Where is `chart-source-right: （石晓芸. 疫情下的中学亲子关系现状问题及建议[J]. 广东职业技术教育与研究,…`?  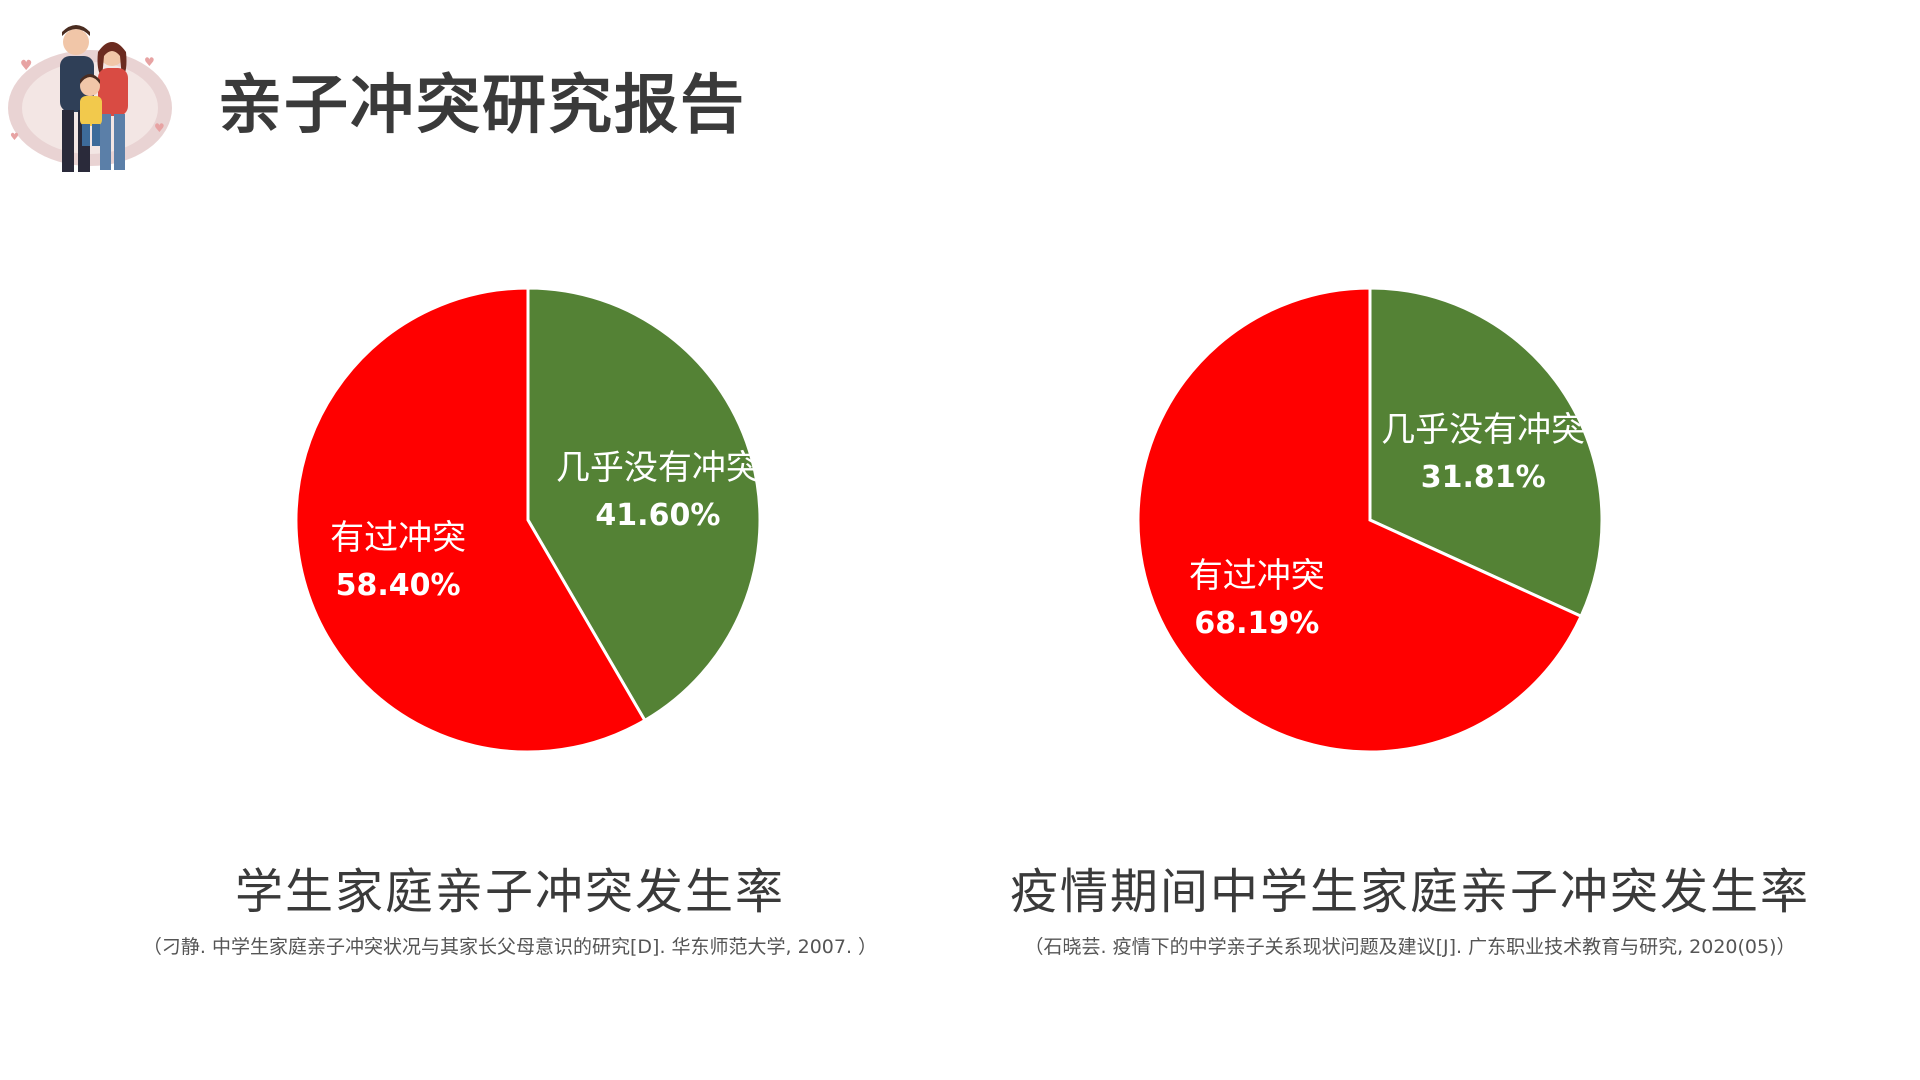
chart-source-right: （石晓芸. 疫情下的中学亲子关系现状问题及建议[J]. 广东职业技术教育与研究,… is located at coordinates (1410, 947).